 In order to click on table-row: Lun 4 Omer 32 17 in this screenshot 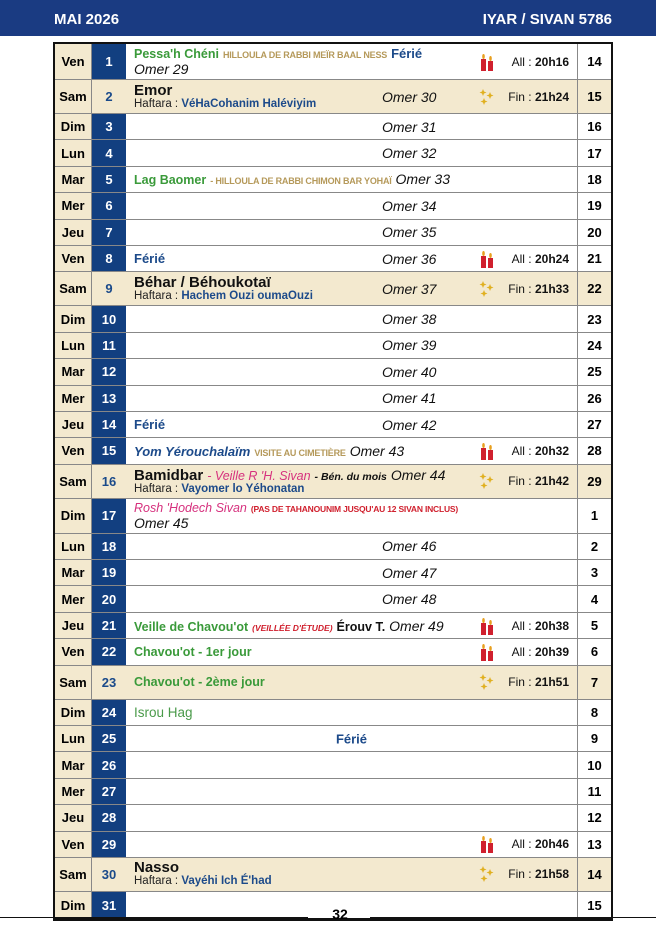, I will do `click(333, 153)`.